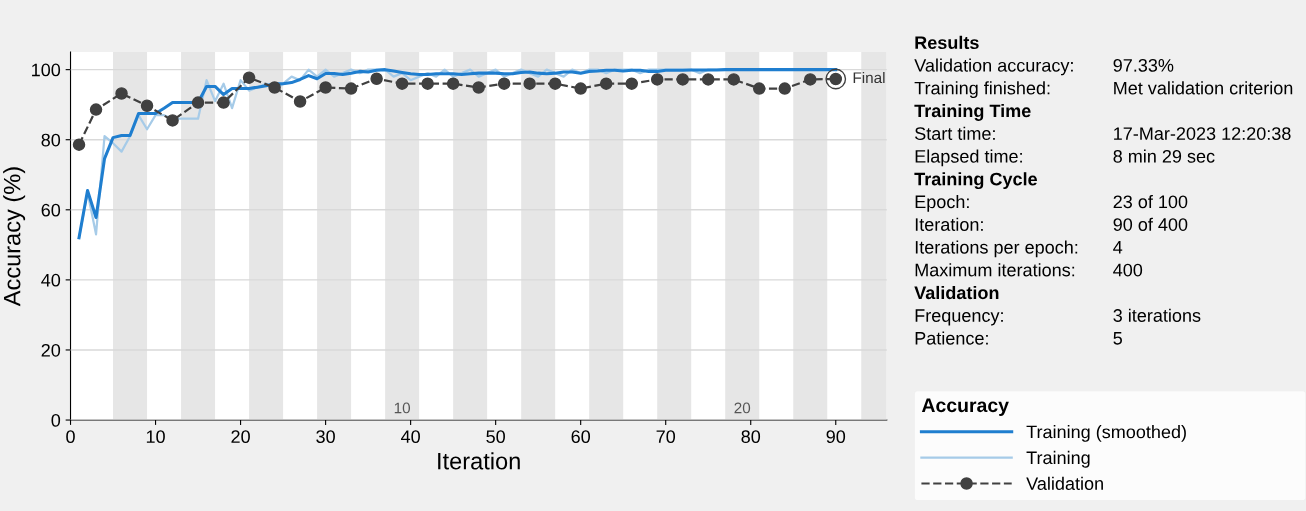 This screenshot has height=511, width=1306. Describe the element at coordinates (581, 437) in the screenshot. I see `x-tick-label: 60` at that location.